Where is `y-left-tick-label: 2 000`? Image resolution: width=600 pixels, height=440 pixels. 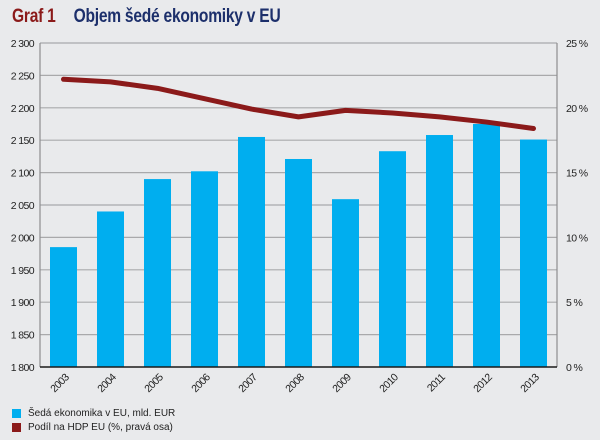
y-left-tick-label: 2 000 is located at coordinates (23, 238).